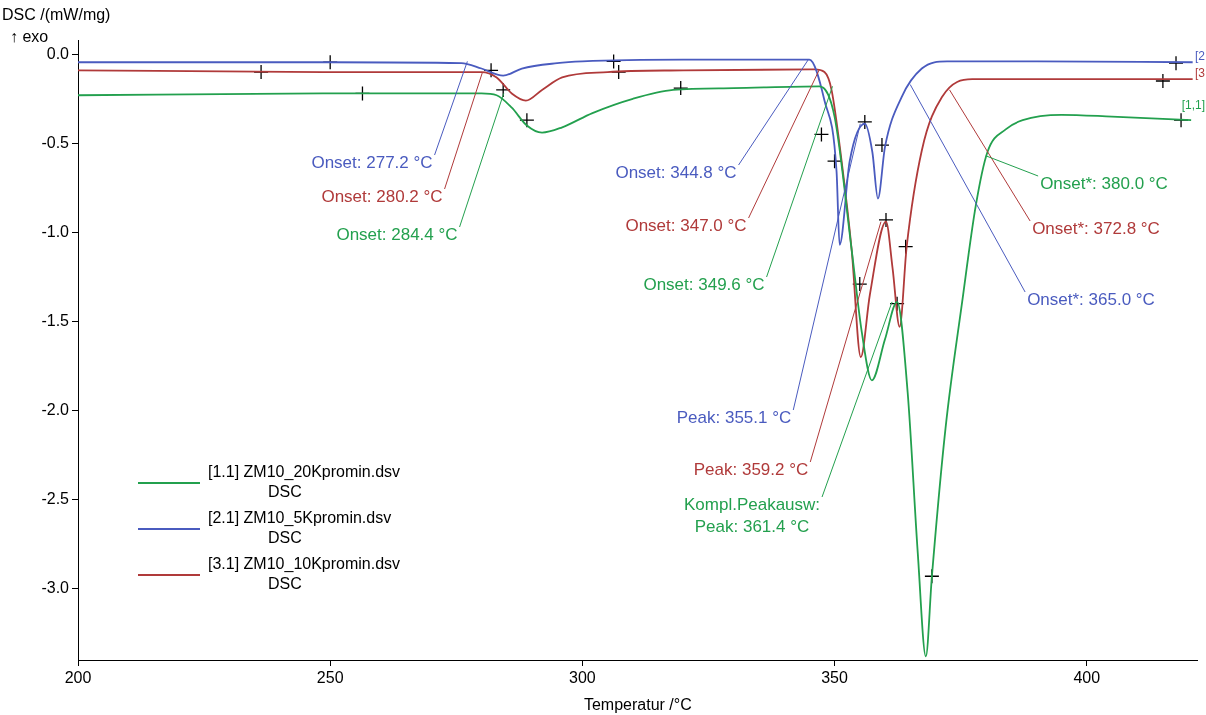  I want to click on annotation: Onset: 284.4 °C, so click(397, 234).